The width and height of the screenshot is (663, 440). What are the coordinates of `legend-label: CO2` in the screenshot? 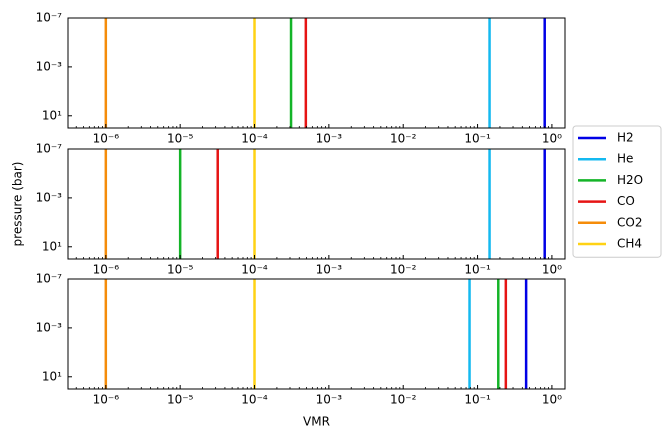 It's located at (629, 222).